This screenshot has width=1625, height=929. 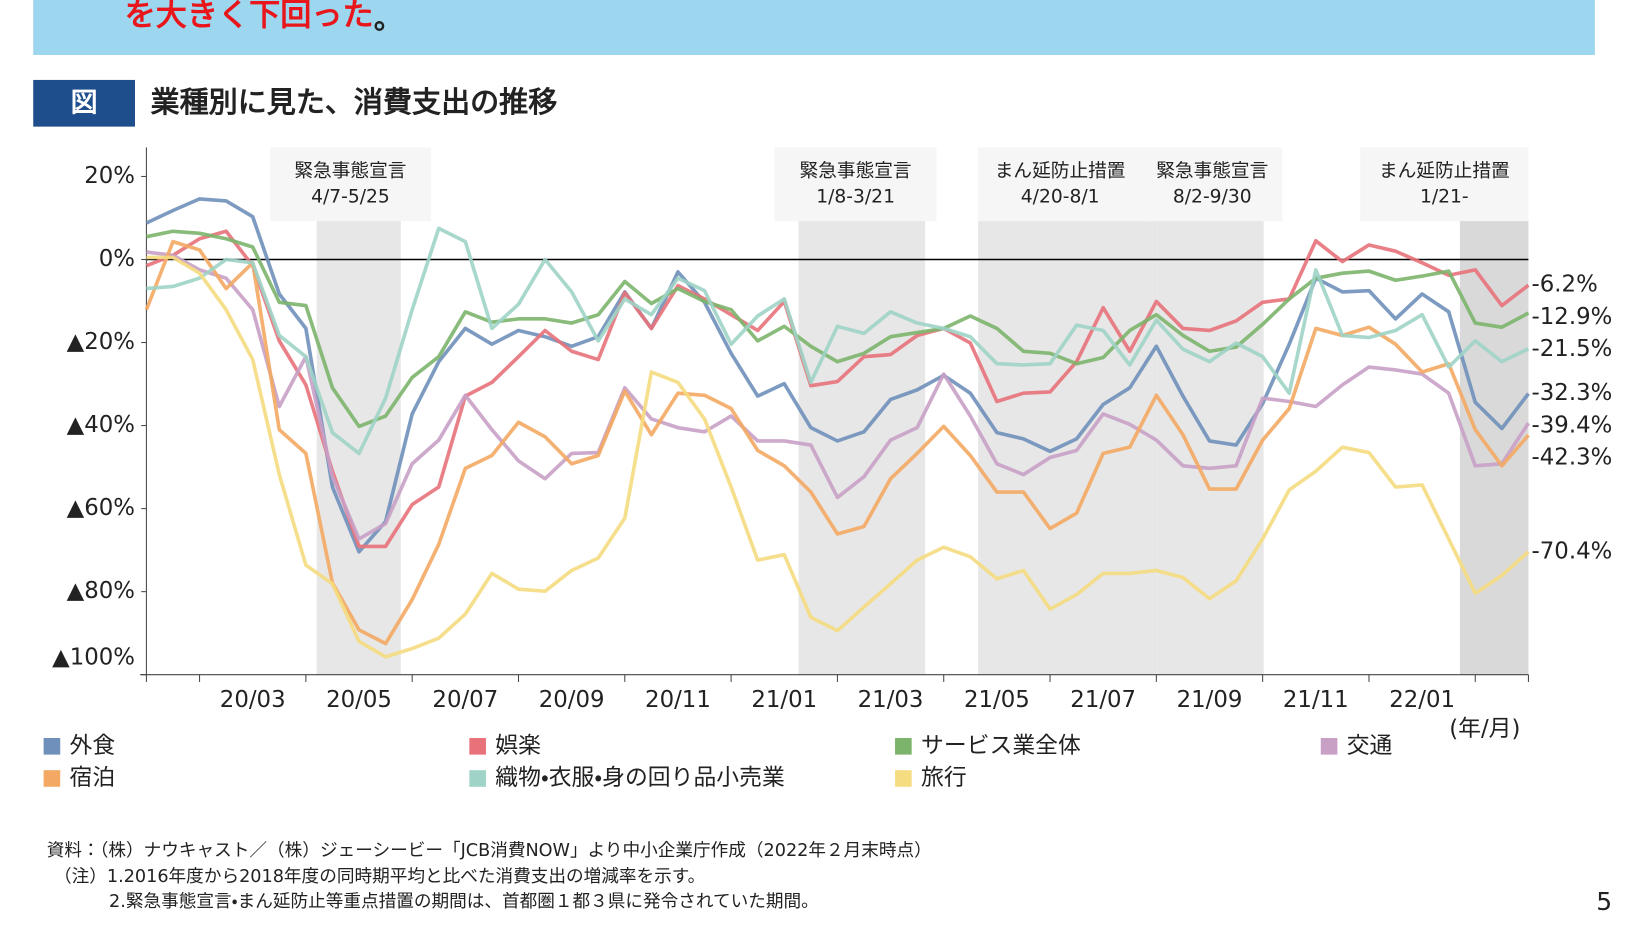 I want to click on x-tick-label: 20/11, so click(x=678, y=700).